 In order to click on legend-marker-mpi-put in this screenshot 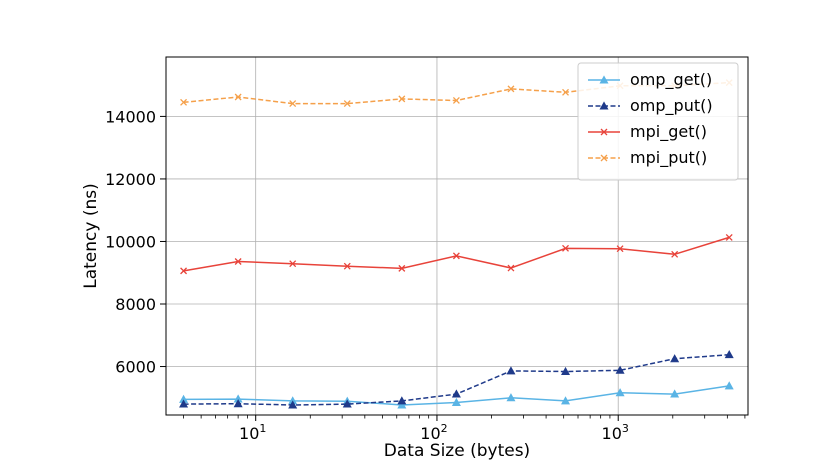, I will do `click(604, 158)`.